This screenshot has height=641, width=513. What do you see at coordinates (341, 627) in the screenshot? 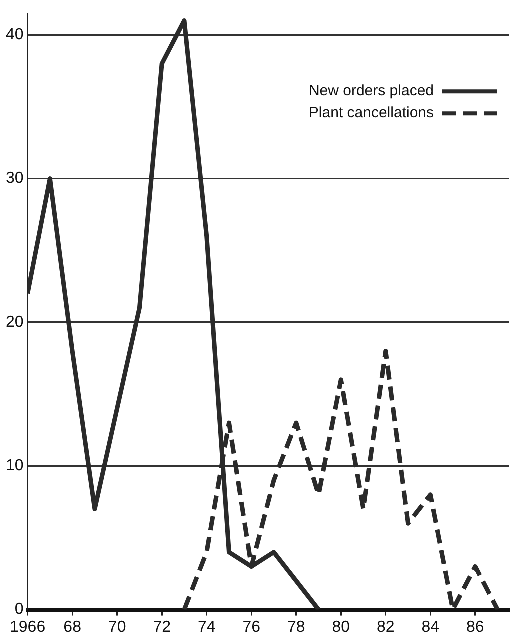
I see `x-tick-label: 80` at bounding box center [341, 627].